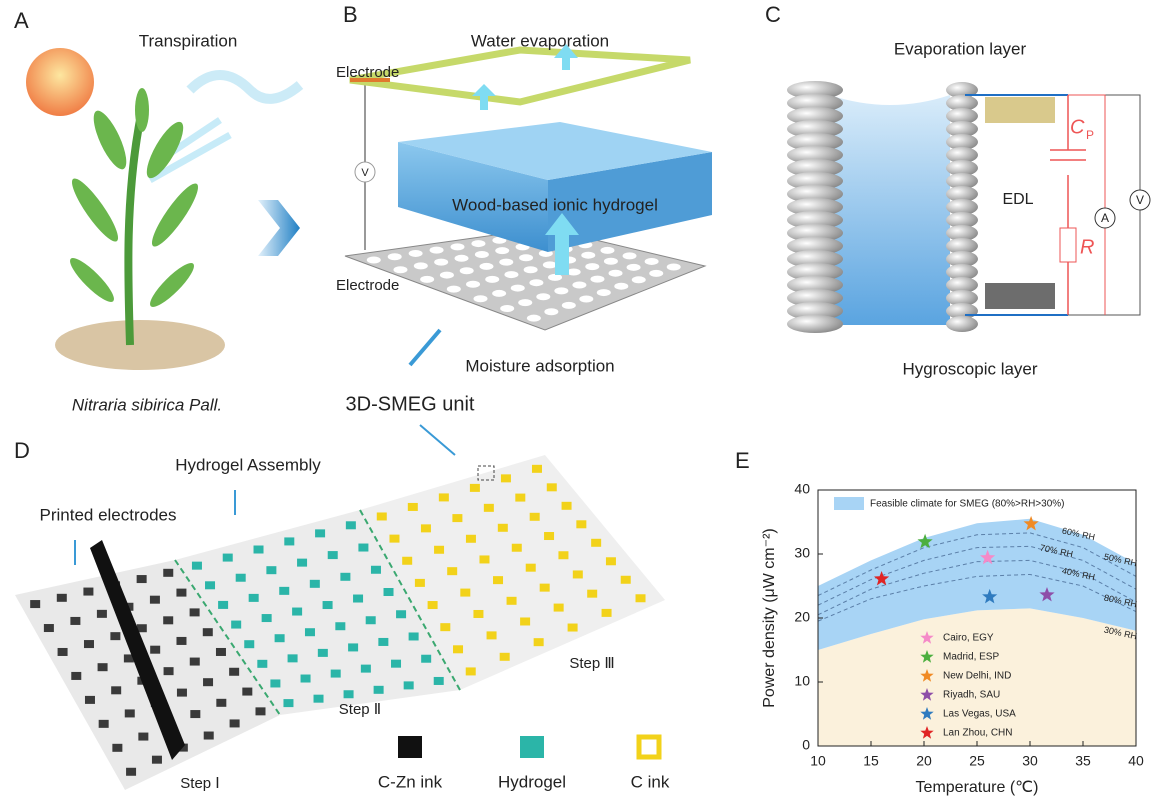 The image size is (1154, 806). I want to click on y-axis-label: Power density (μW cm⁻²), so click(769, 617).